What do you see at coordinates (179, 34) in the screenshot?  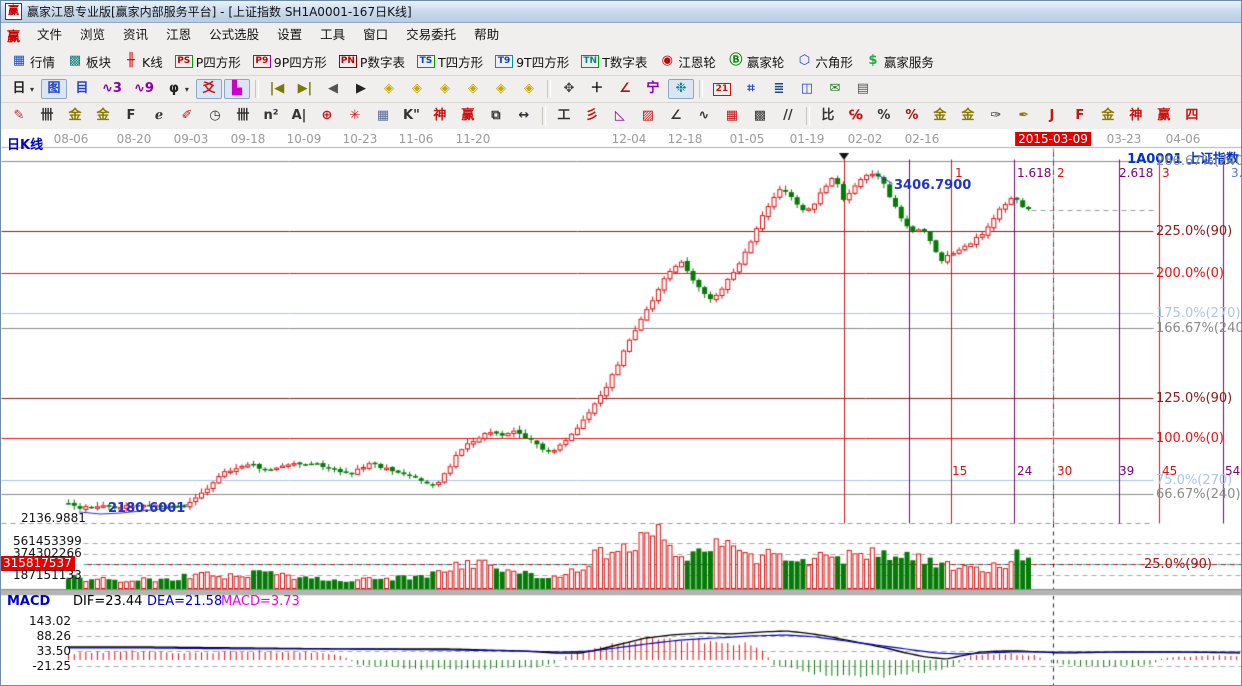 I see `menu-item-3: 江恩` at bounding box center [179, 34].